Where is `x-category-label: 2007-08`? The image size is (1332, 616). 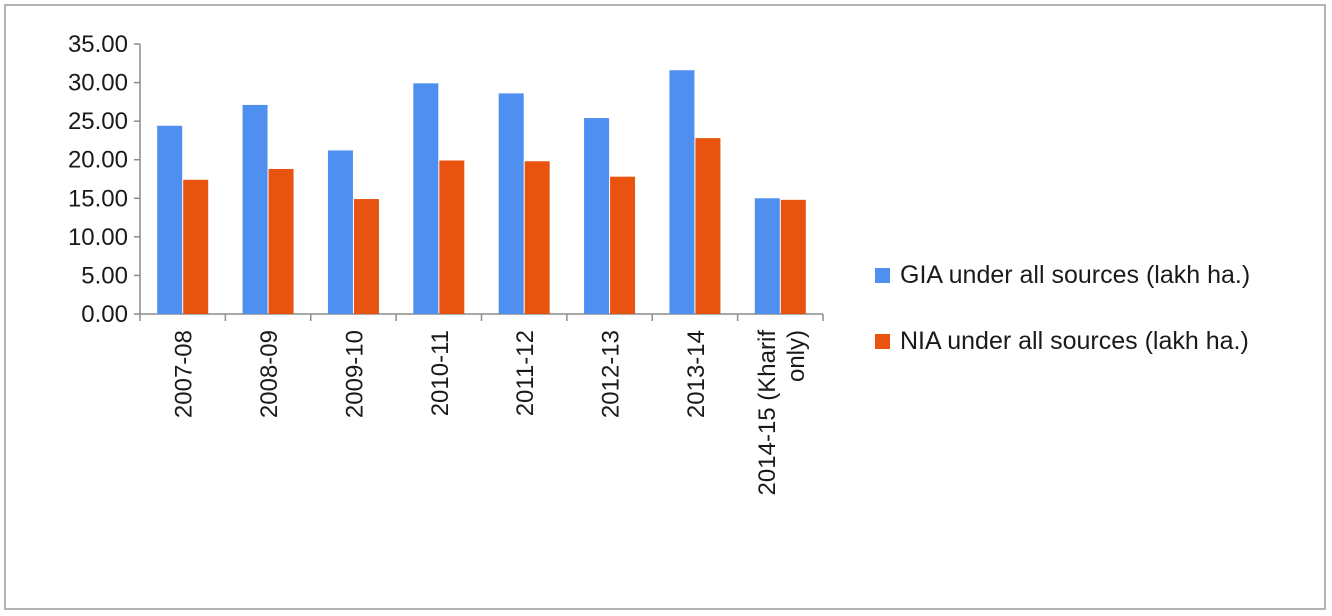
x-category-label: 2007-08 is located at coordinates (184, 374).